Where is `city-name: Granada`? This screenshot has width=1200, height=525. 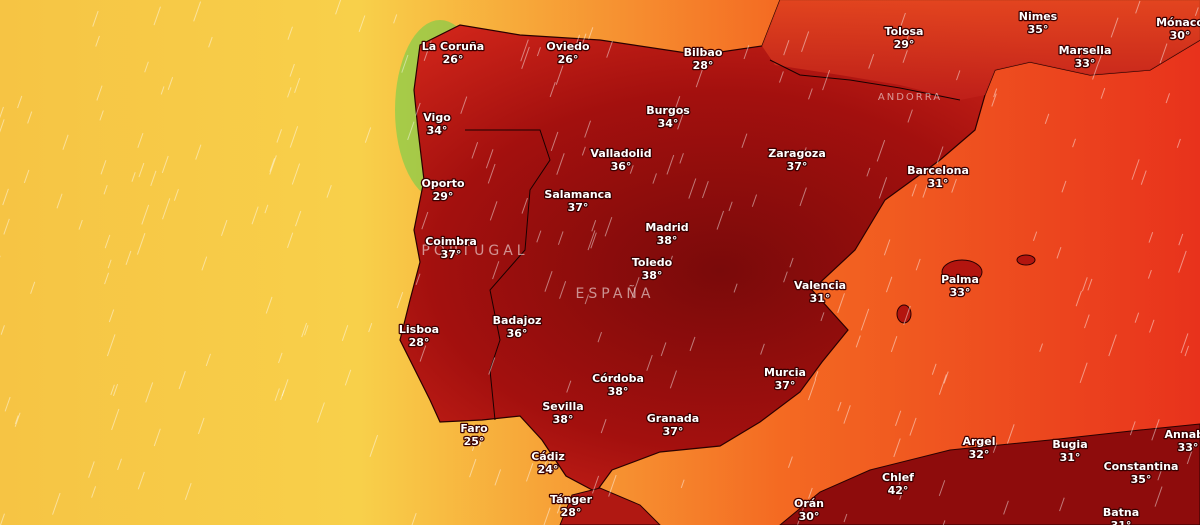 city-name: Granada is located at coordinates (673, 418).